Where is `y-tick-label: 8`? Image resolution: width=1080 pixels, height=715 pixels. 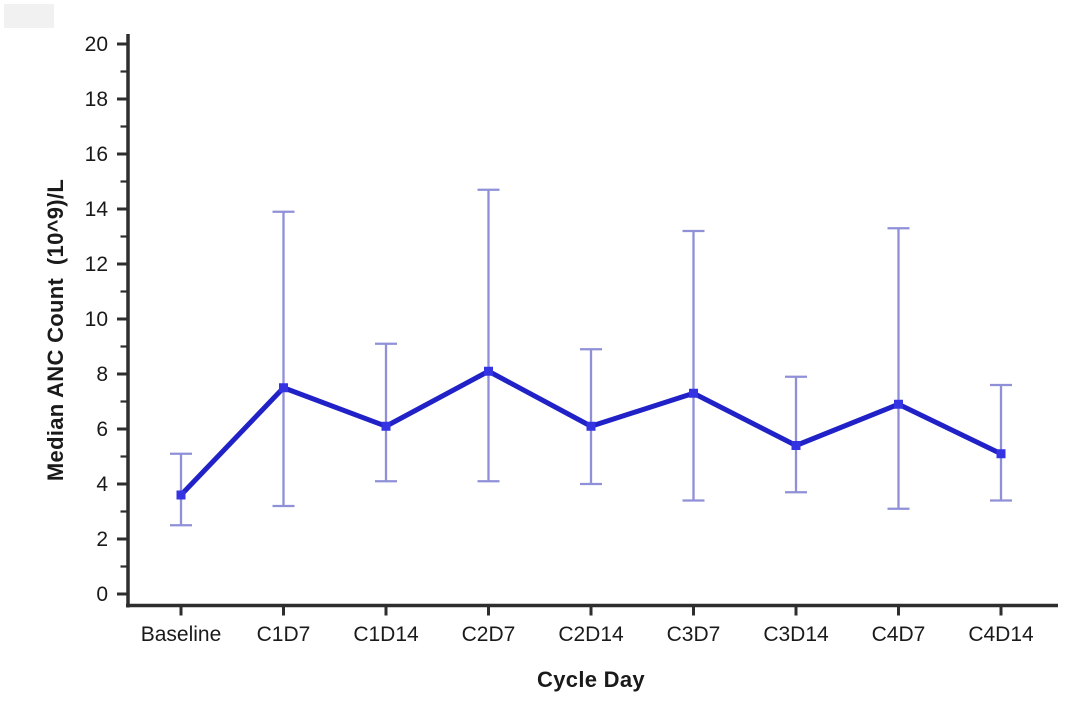
y-tick-label: 8 is located at coordinates (102, 374).